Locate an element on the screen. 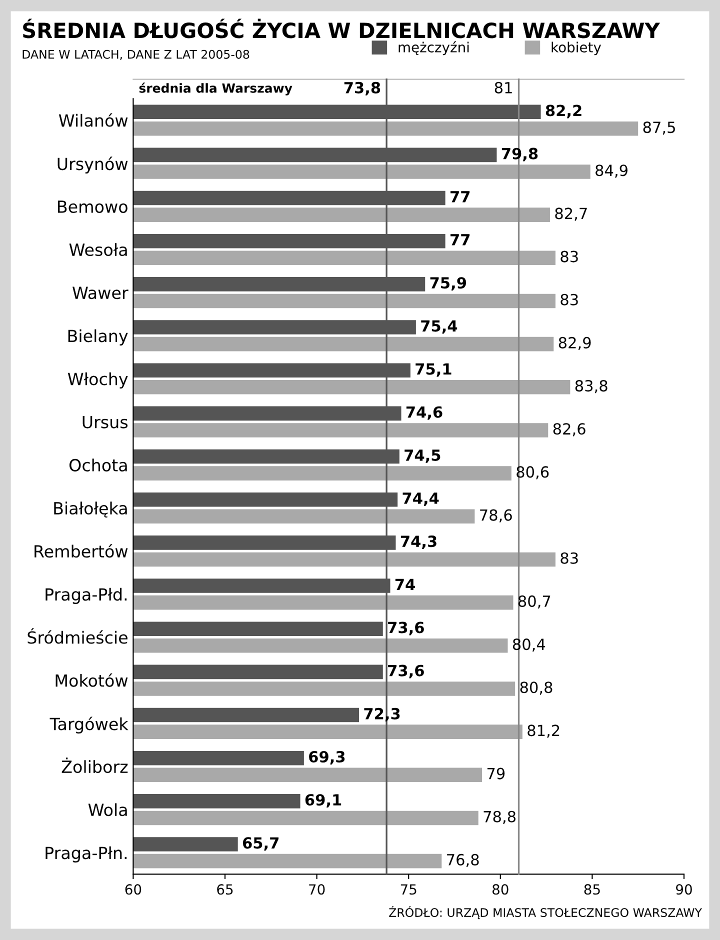 The width and height of the screenshot is (720, 940). legend-label: mężczyźni is located at coordinates (433, 48).